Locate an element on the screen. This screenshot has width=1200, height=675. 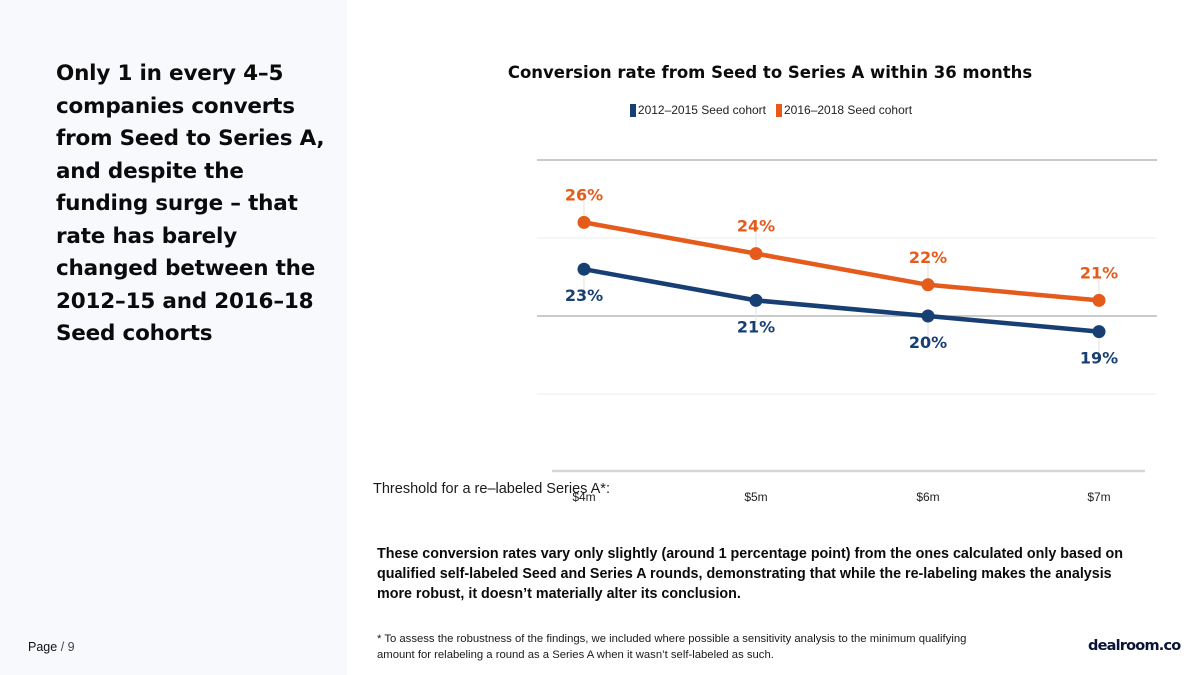
x-tick-label: $6m is located at coordinates (928, 497).